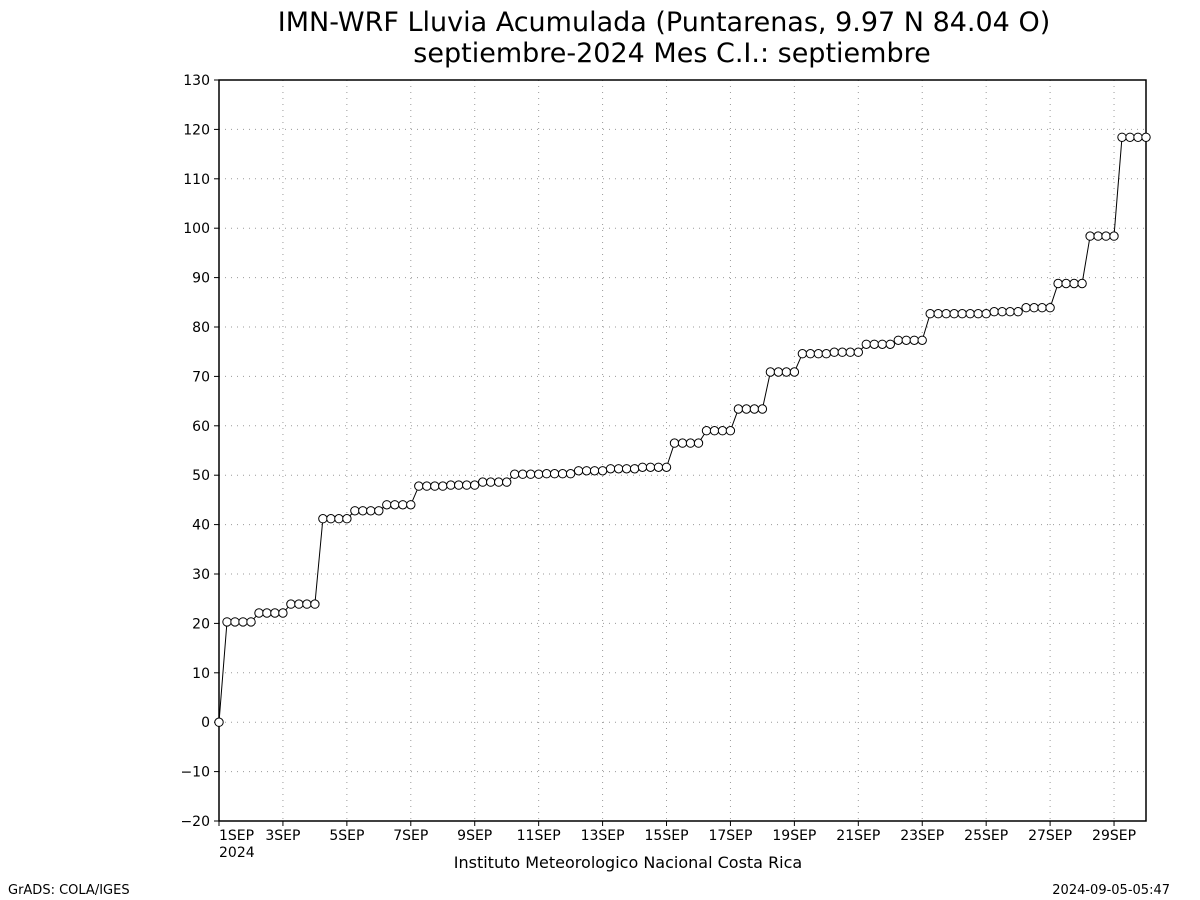 The width and height of the screenshot is (1200, 900). I want to click on x-tick-label: 7SEP, so click(410, 836).